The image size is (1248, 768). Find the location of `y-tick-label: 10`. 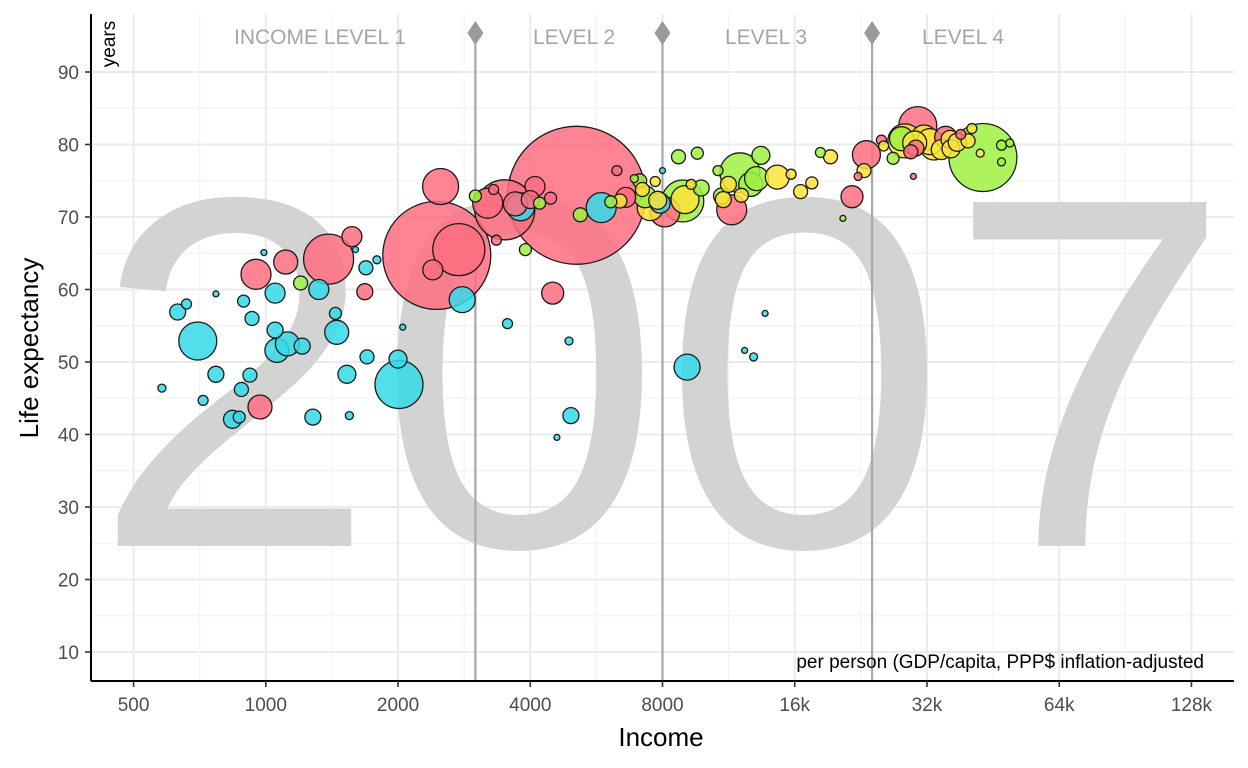

y-tick-label: 10 is located at coordinates (68, 653).